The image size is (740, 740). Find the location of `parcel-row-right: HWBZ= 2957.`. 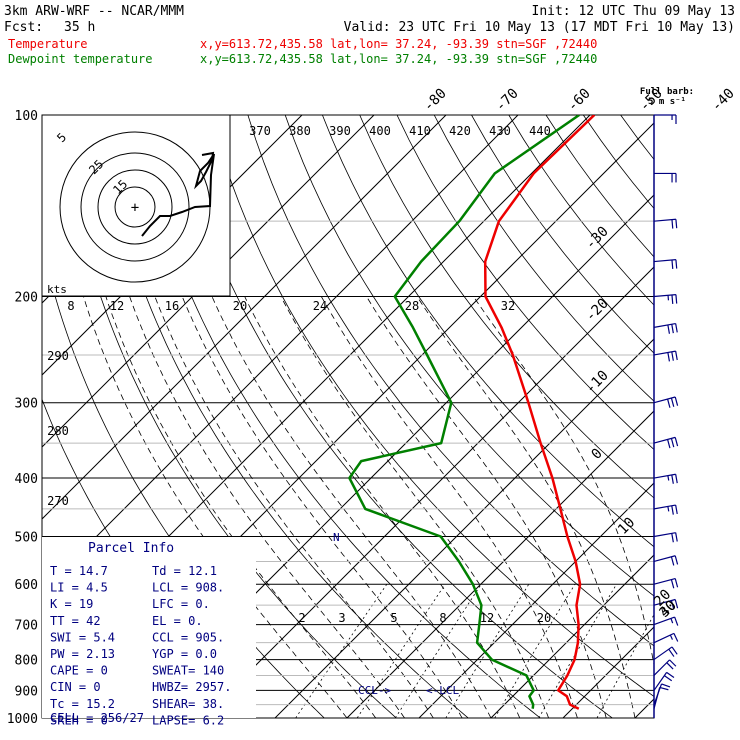

parcel-row-right: HWBZ= 2957. is located at coordinates (191, 687).